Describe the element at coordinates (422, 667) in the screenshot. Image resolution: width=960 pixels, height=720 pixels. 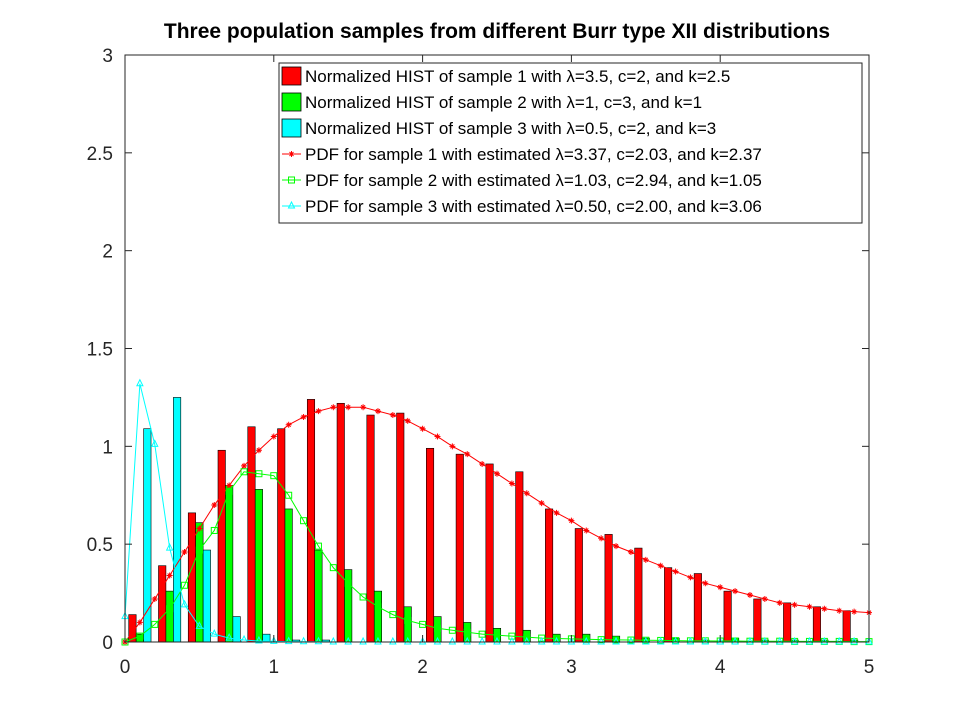
I see `x-tick-label: 2` at that location.